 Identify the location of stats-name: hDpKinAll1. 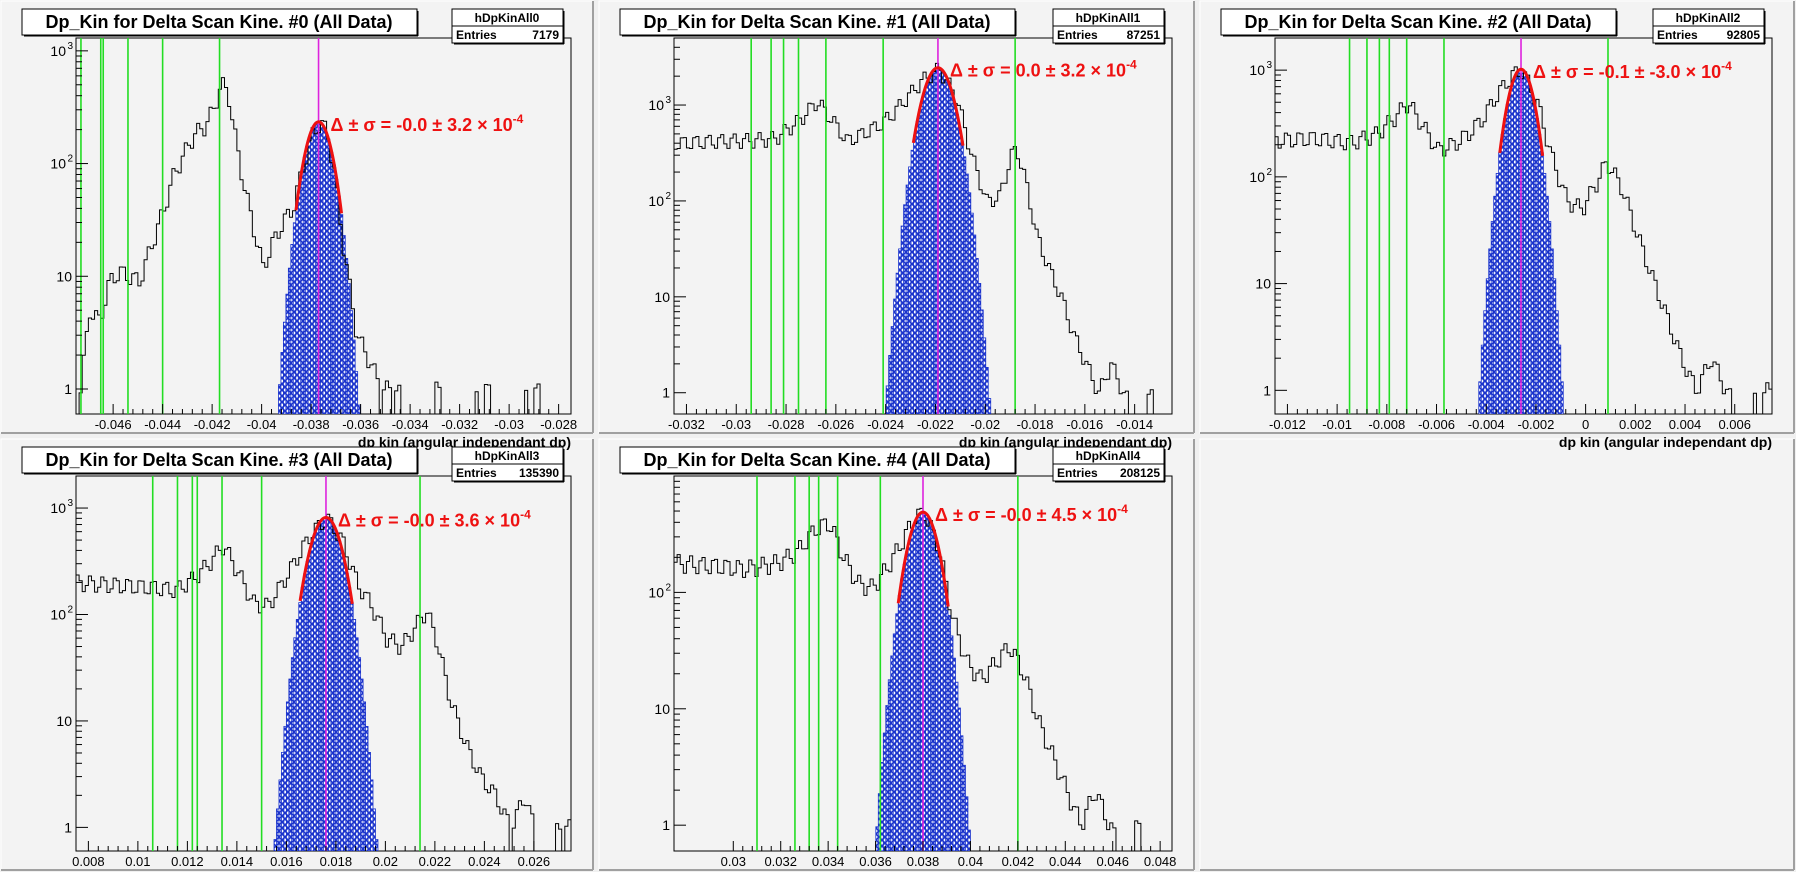
(1108, 18).